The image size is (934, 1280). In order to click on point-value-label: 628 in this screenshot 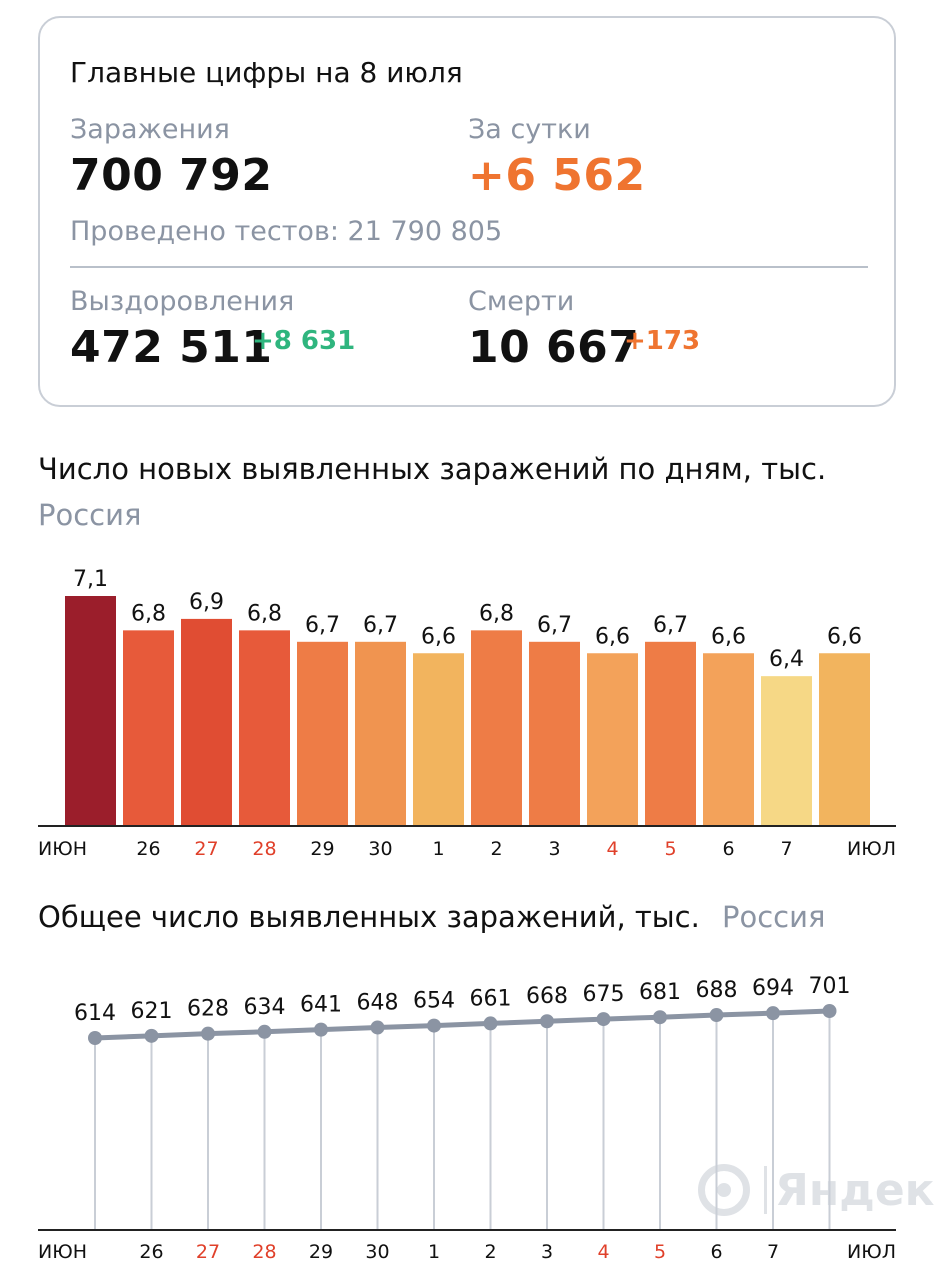, I will do `click(208, 1009)`.